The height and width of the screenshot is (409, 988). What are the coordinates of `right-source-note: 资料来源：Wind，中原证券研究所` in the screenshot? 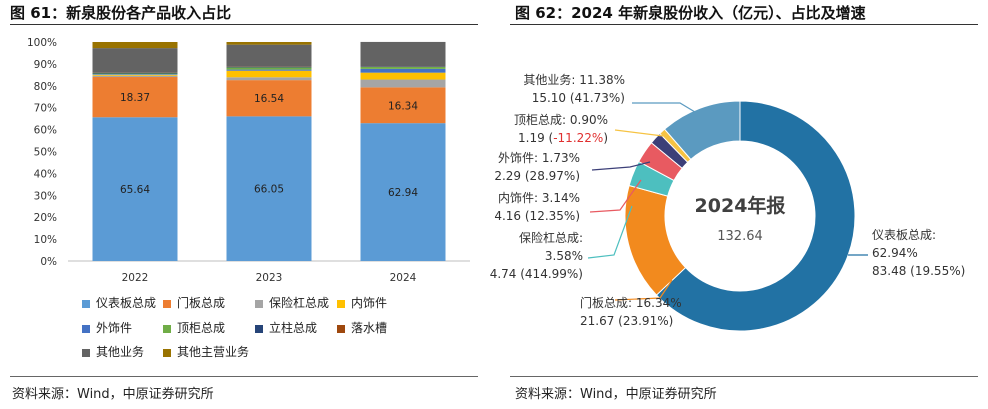 It's located at (616, 394).